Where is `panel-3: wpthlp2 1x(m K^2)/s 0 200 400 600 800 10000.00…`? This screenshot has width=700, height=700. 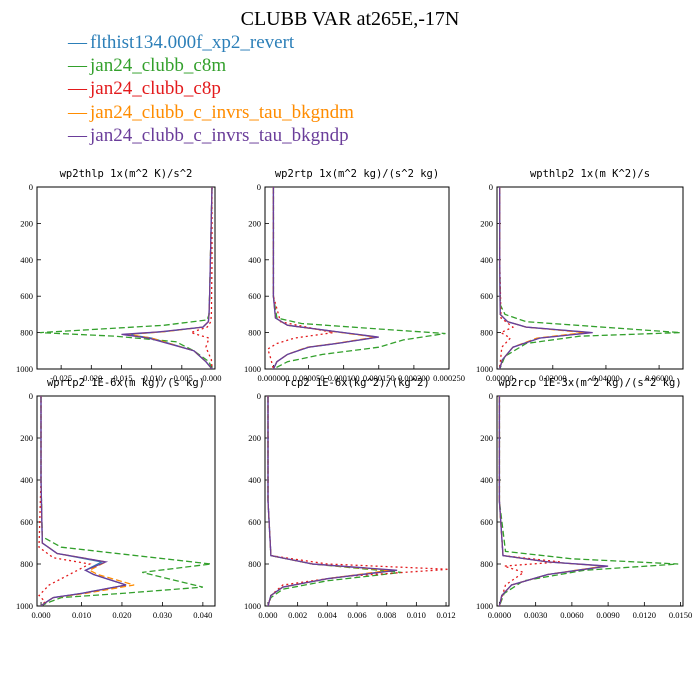 panel-3: wpthlp2 1x(m K^2)/s 0 200 400 600 800 10000.00… is located at coordinates (580, 275).